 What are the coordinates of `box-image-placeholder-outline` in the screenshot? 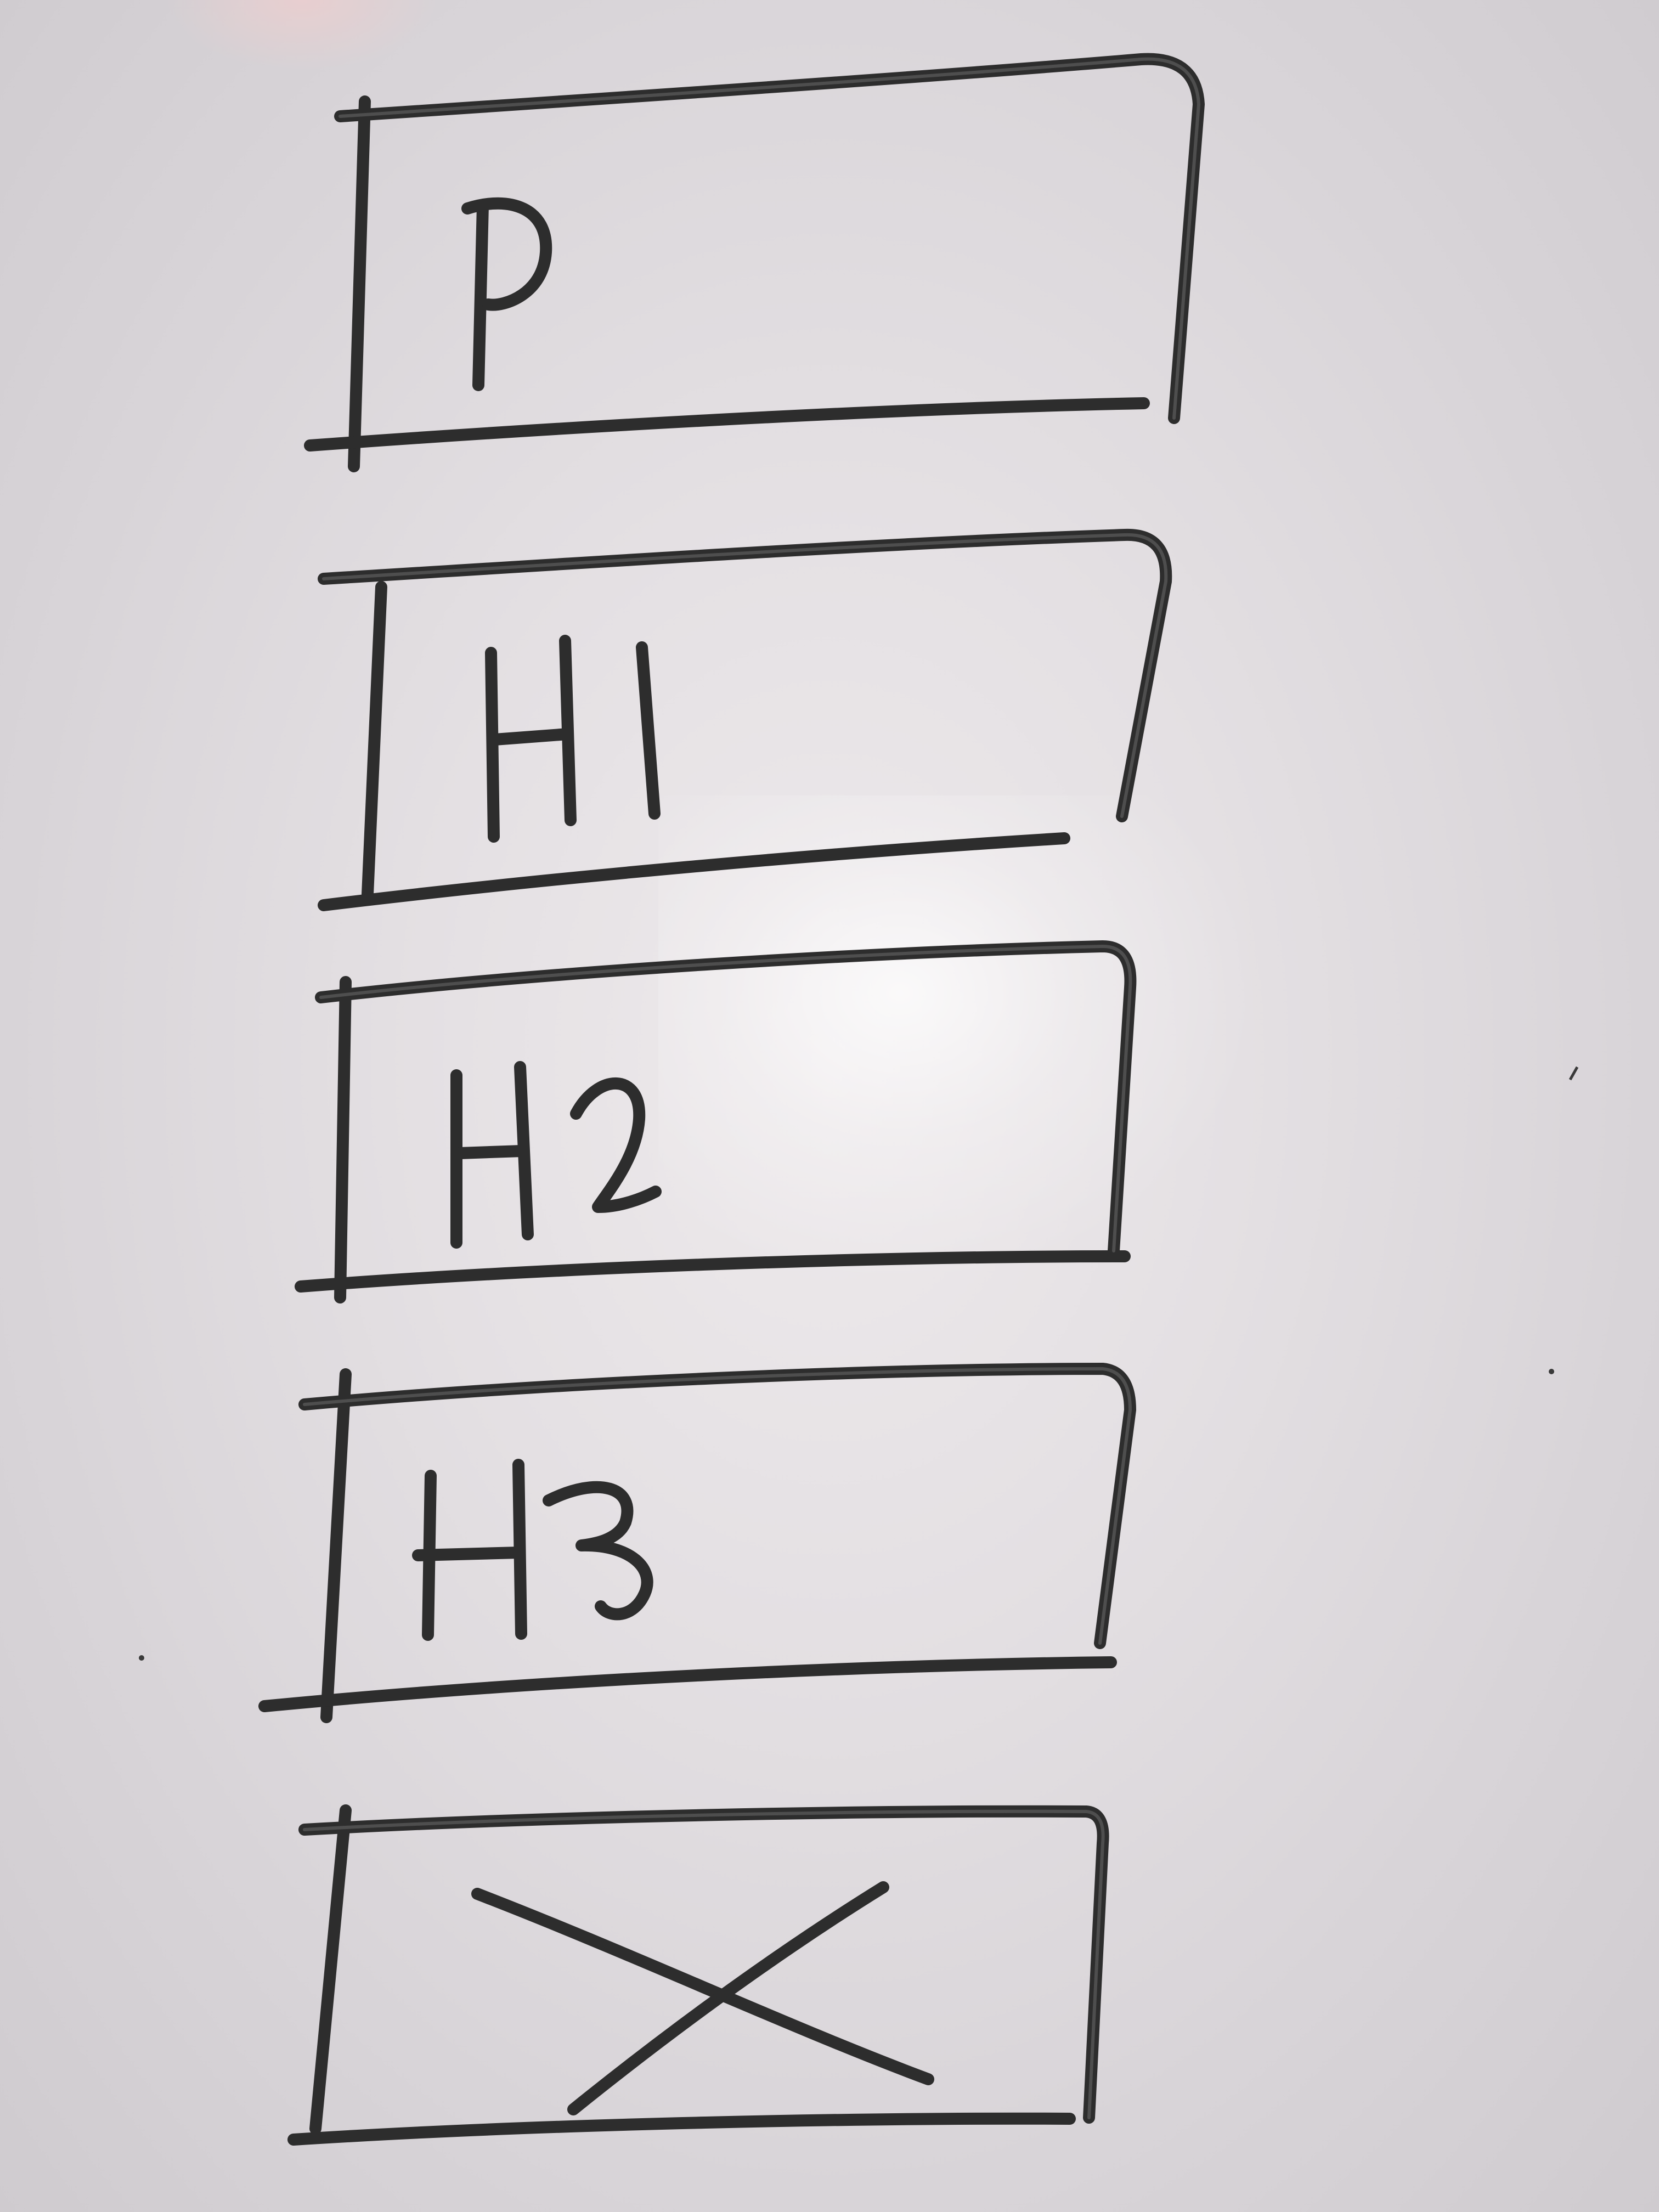 It's located at (698, 1975).